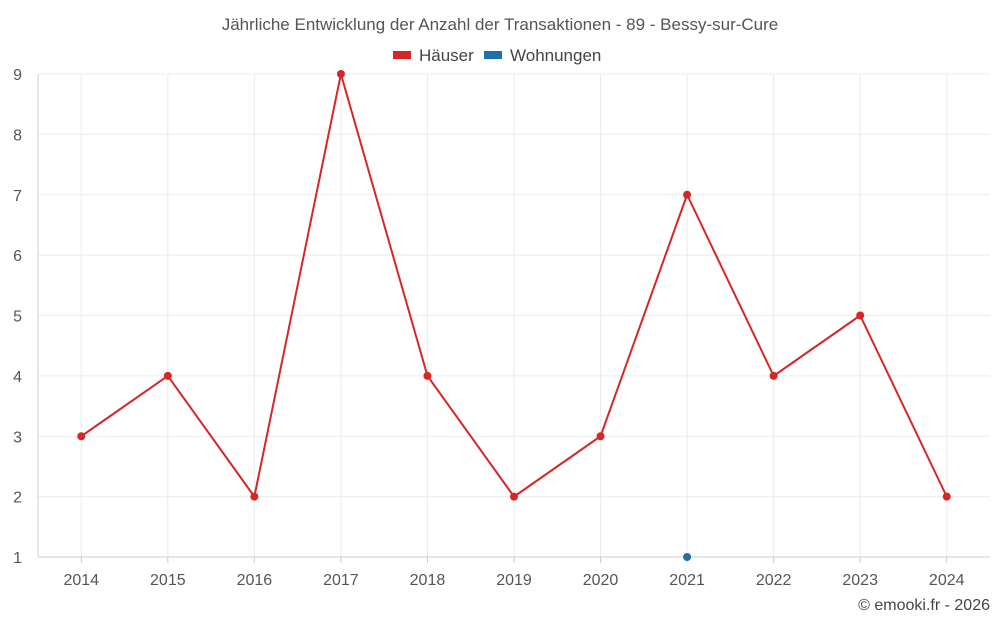 The width and height of the screenshot is (1000, 625). I want to click on y-tick-labels: 1 2 3 4 5 6 7 8 9, so click(17, 317).